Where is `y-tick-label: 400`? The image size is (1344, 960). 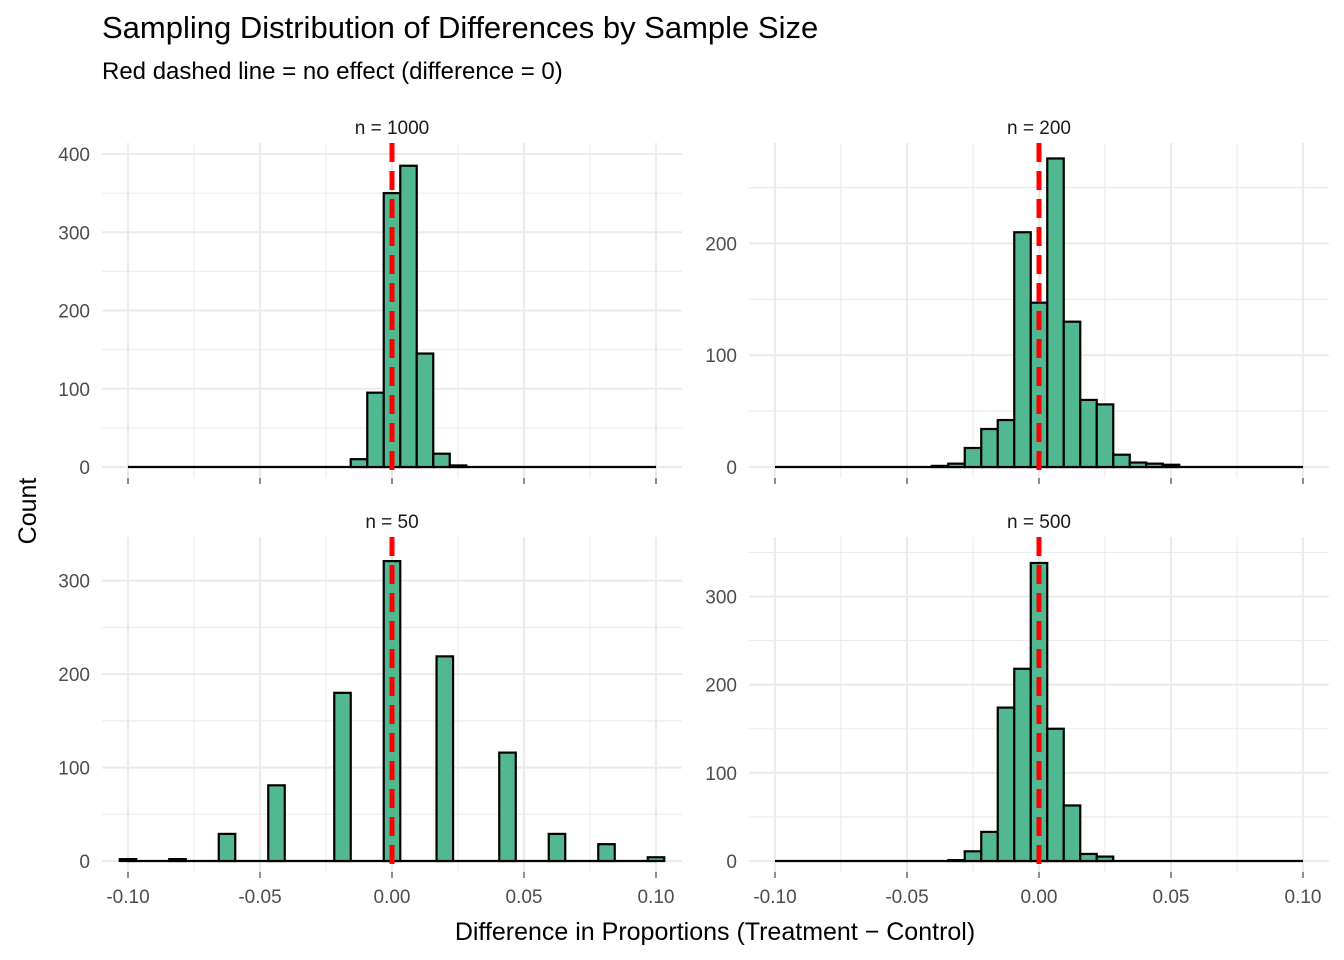
y-tick-label: 400 is located at coordinates (74, 155).